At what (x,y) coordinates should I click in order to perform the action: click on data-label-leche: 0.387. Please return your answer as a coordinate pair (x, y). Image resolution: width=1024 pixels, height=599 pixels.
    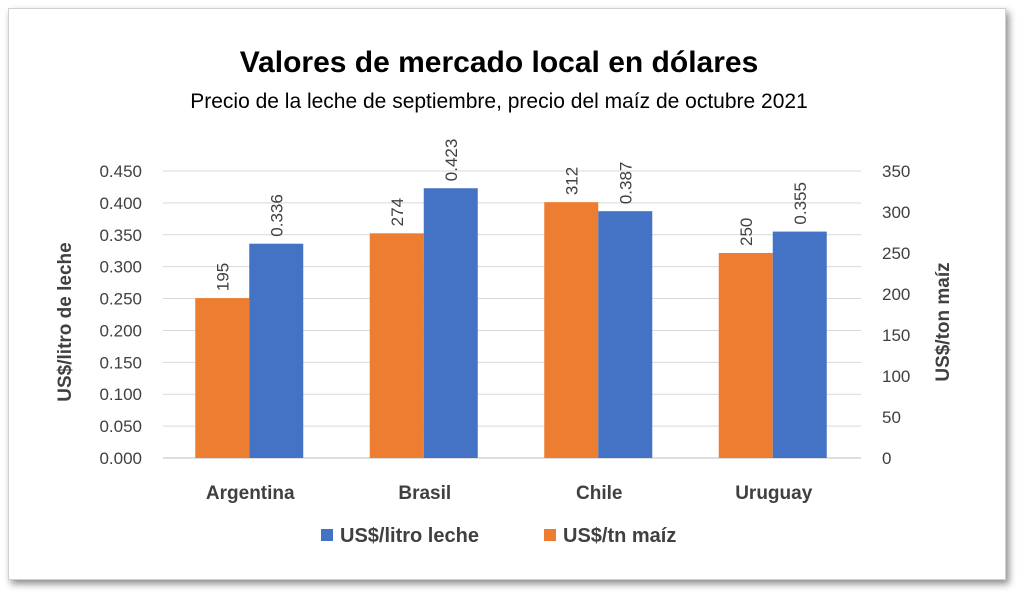
    Looking at the image, I should click on (625, 183).